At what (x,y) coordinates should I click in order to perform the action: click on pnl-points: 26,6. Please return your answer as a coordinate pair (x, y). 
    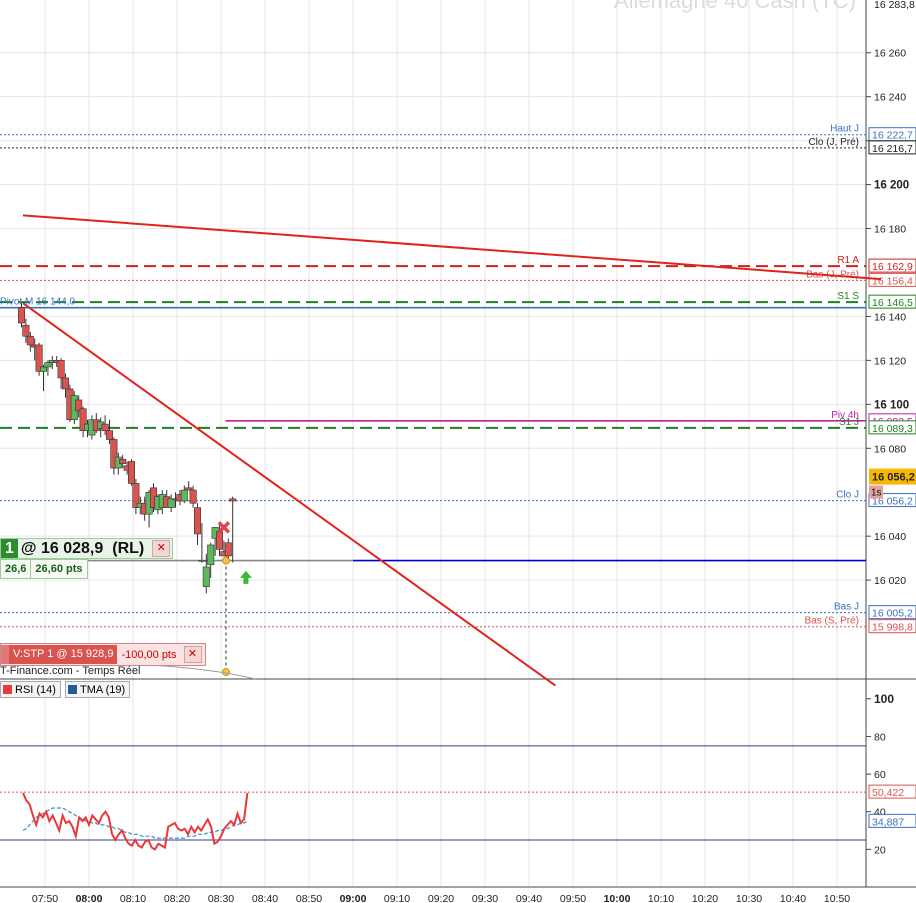
    Looking at the image, I should click on (16, 569).